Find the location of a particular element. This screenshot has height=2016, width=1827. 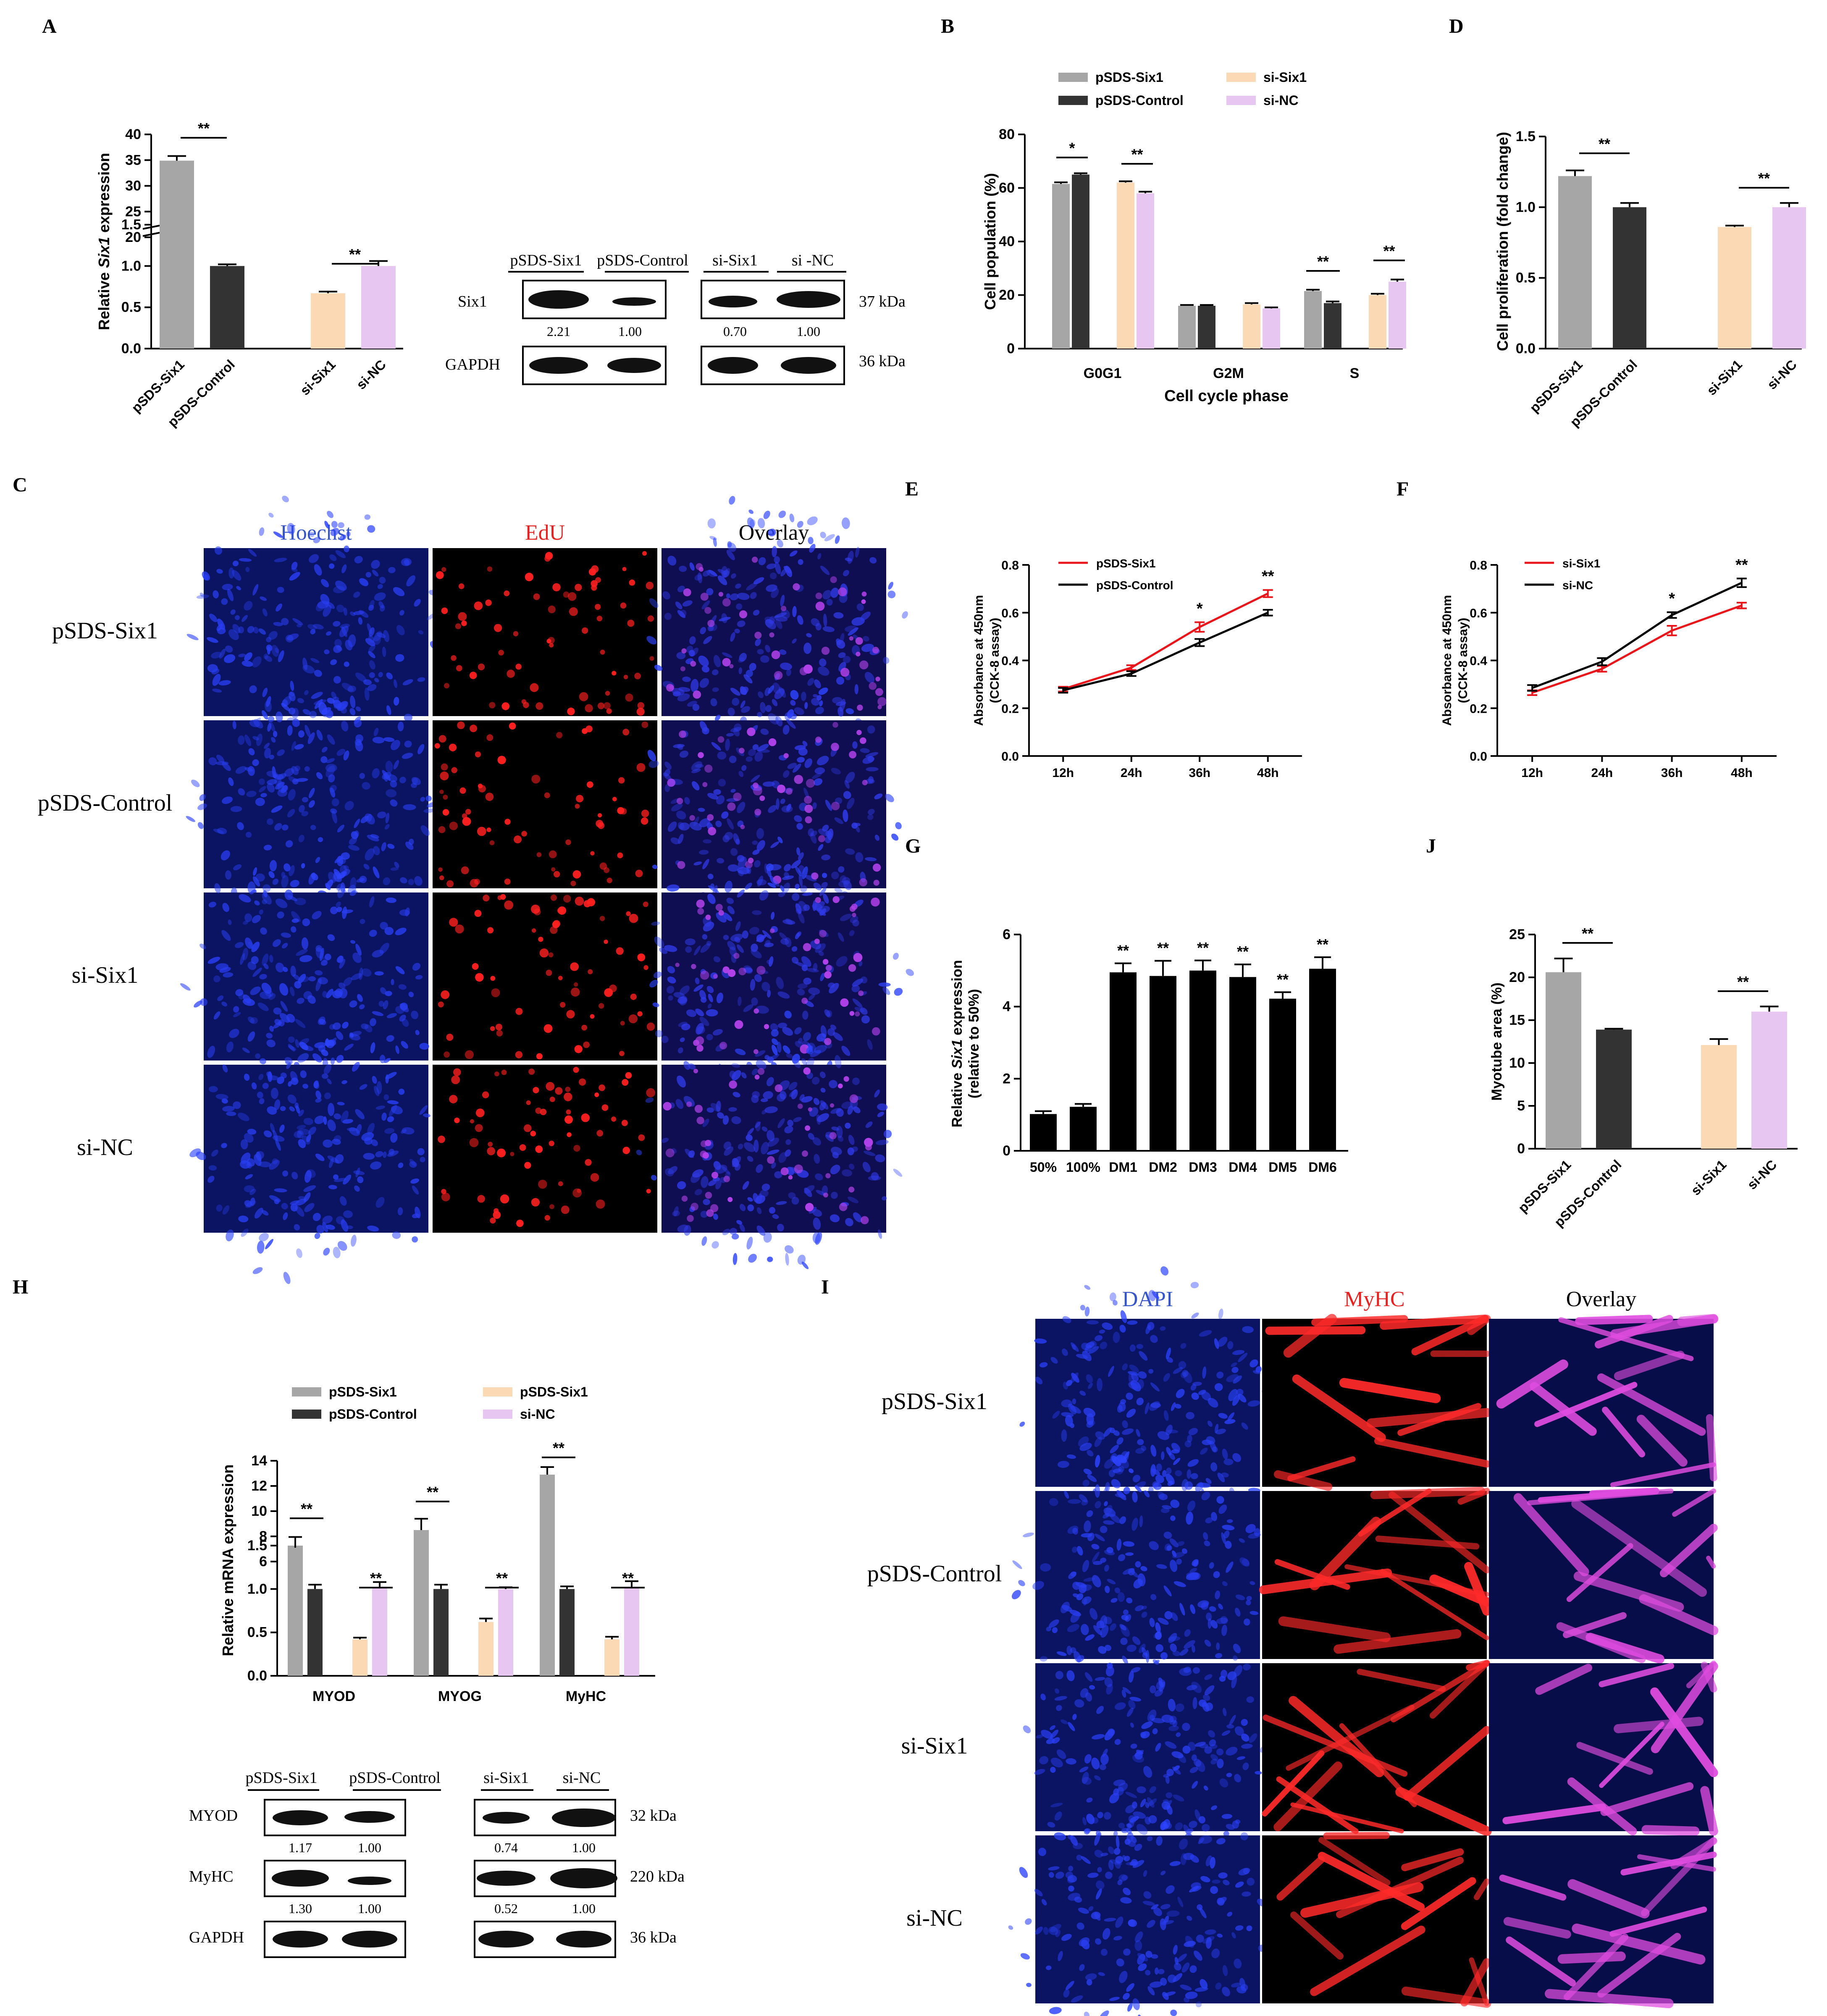

bar-100% is located at coordinates (1083, 1129).